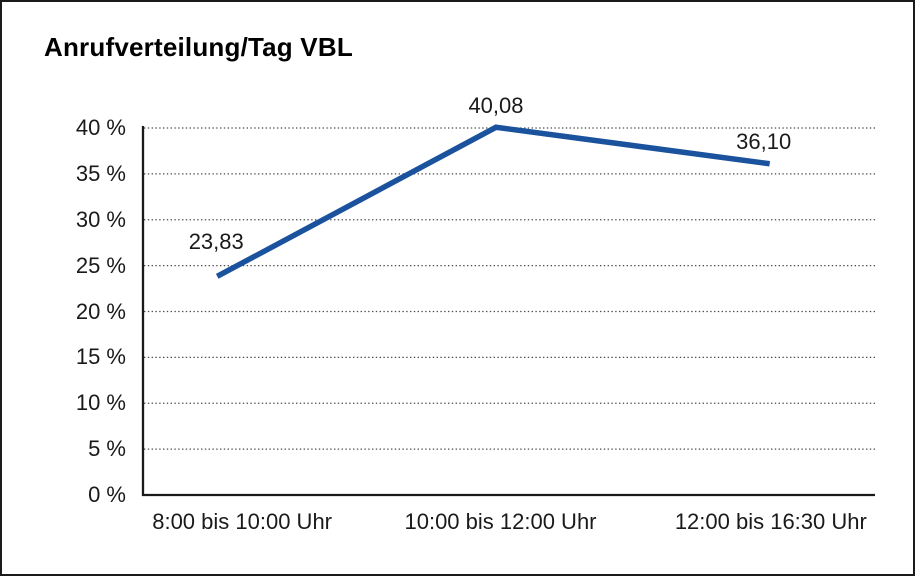  What do you see at coordinates (100, 403) in the screenshot?
I see `y-axis-tick-label: 10 %` at bounding box center [100, 403].